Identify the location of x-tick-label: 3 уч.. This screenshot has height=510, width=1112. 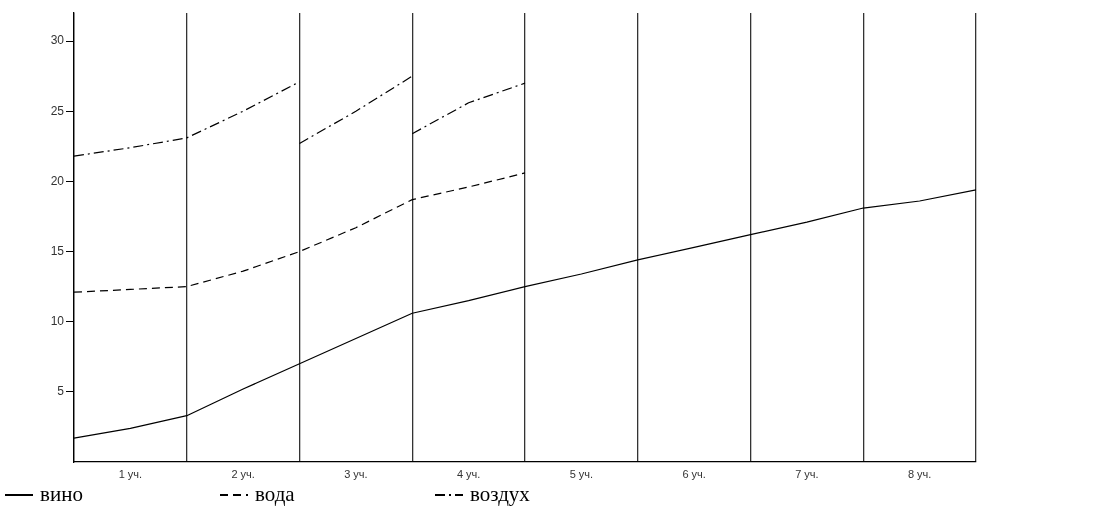
(356, 473).